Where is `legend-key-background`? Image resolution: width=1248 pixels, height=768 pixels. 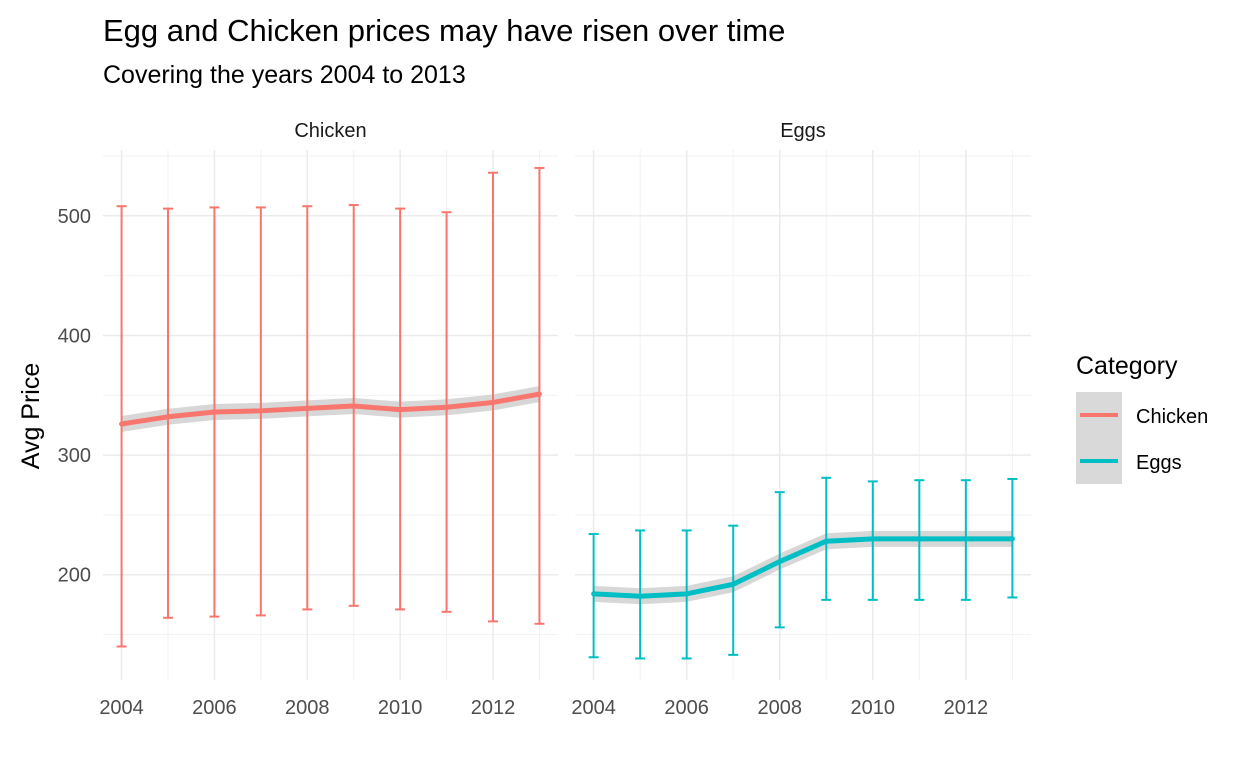 legend-key-background is located at coordinates (1099, 438).